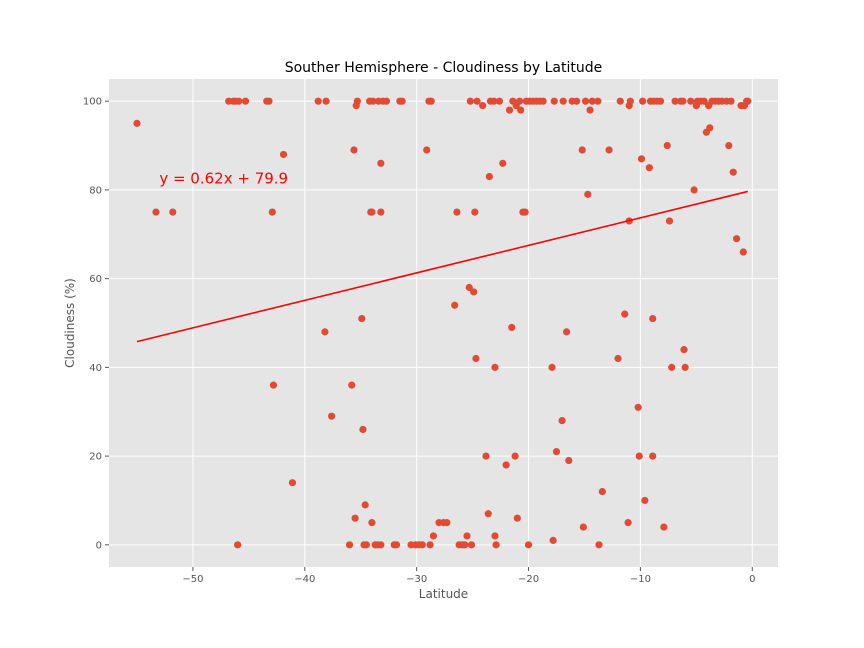 The height and width of the screenshot is (648, 864). I want to click on y-tick-label: 0, so click(99, 545).